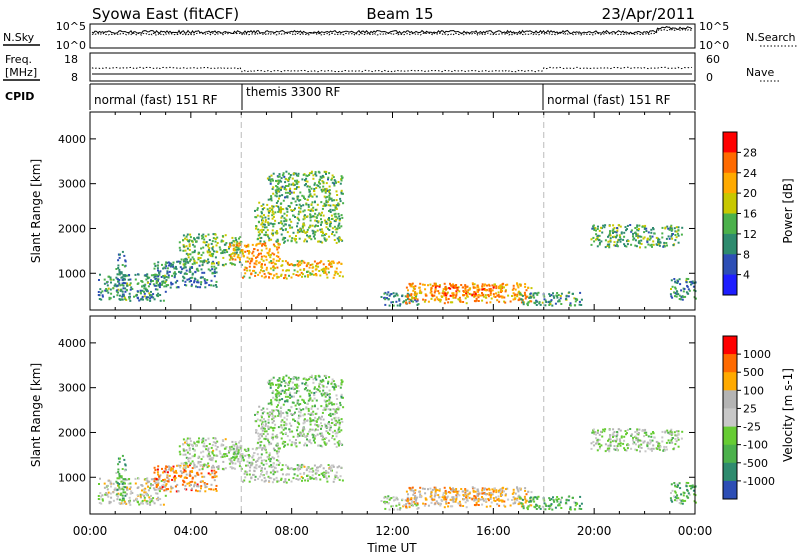  Describe the element at coordinates (74, 77) in the screenshot. I see `freq-left-tick-bottom: 8` at that location.